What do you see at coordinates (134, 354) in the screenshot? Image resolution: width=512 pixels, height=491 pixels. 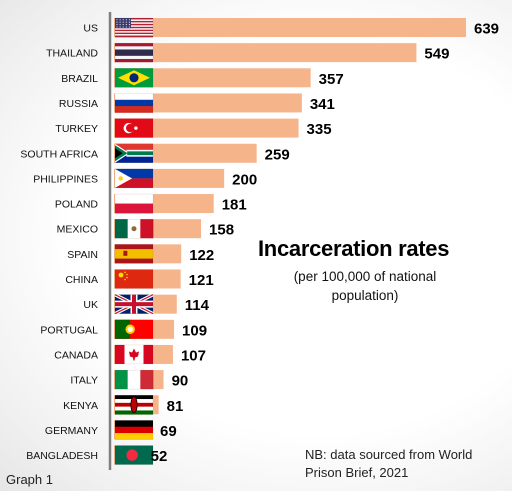 I see `canada-flag-icon` at bounding box center [134, 354].